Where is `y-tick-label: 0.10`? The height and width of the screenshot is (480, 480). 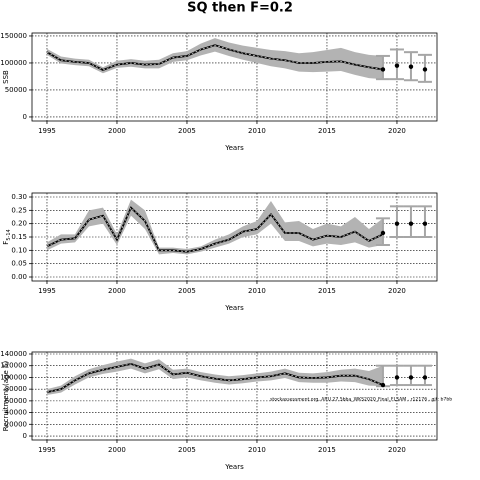
y-tick-label: 0.10 is located at coordinates (19, 250).